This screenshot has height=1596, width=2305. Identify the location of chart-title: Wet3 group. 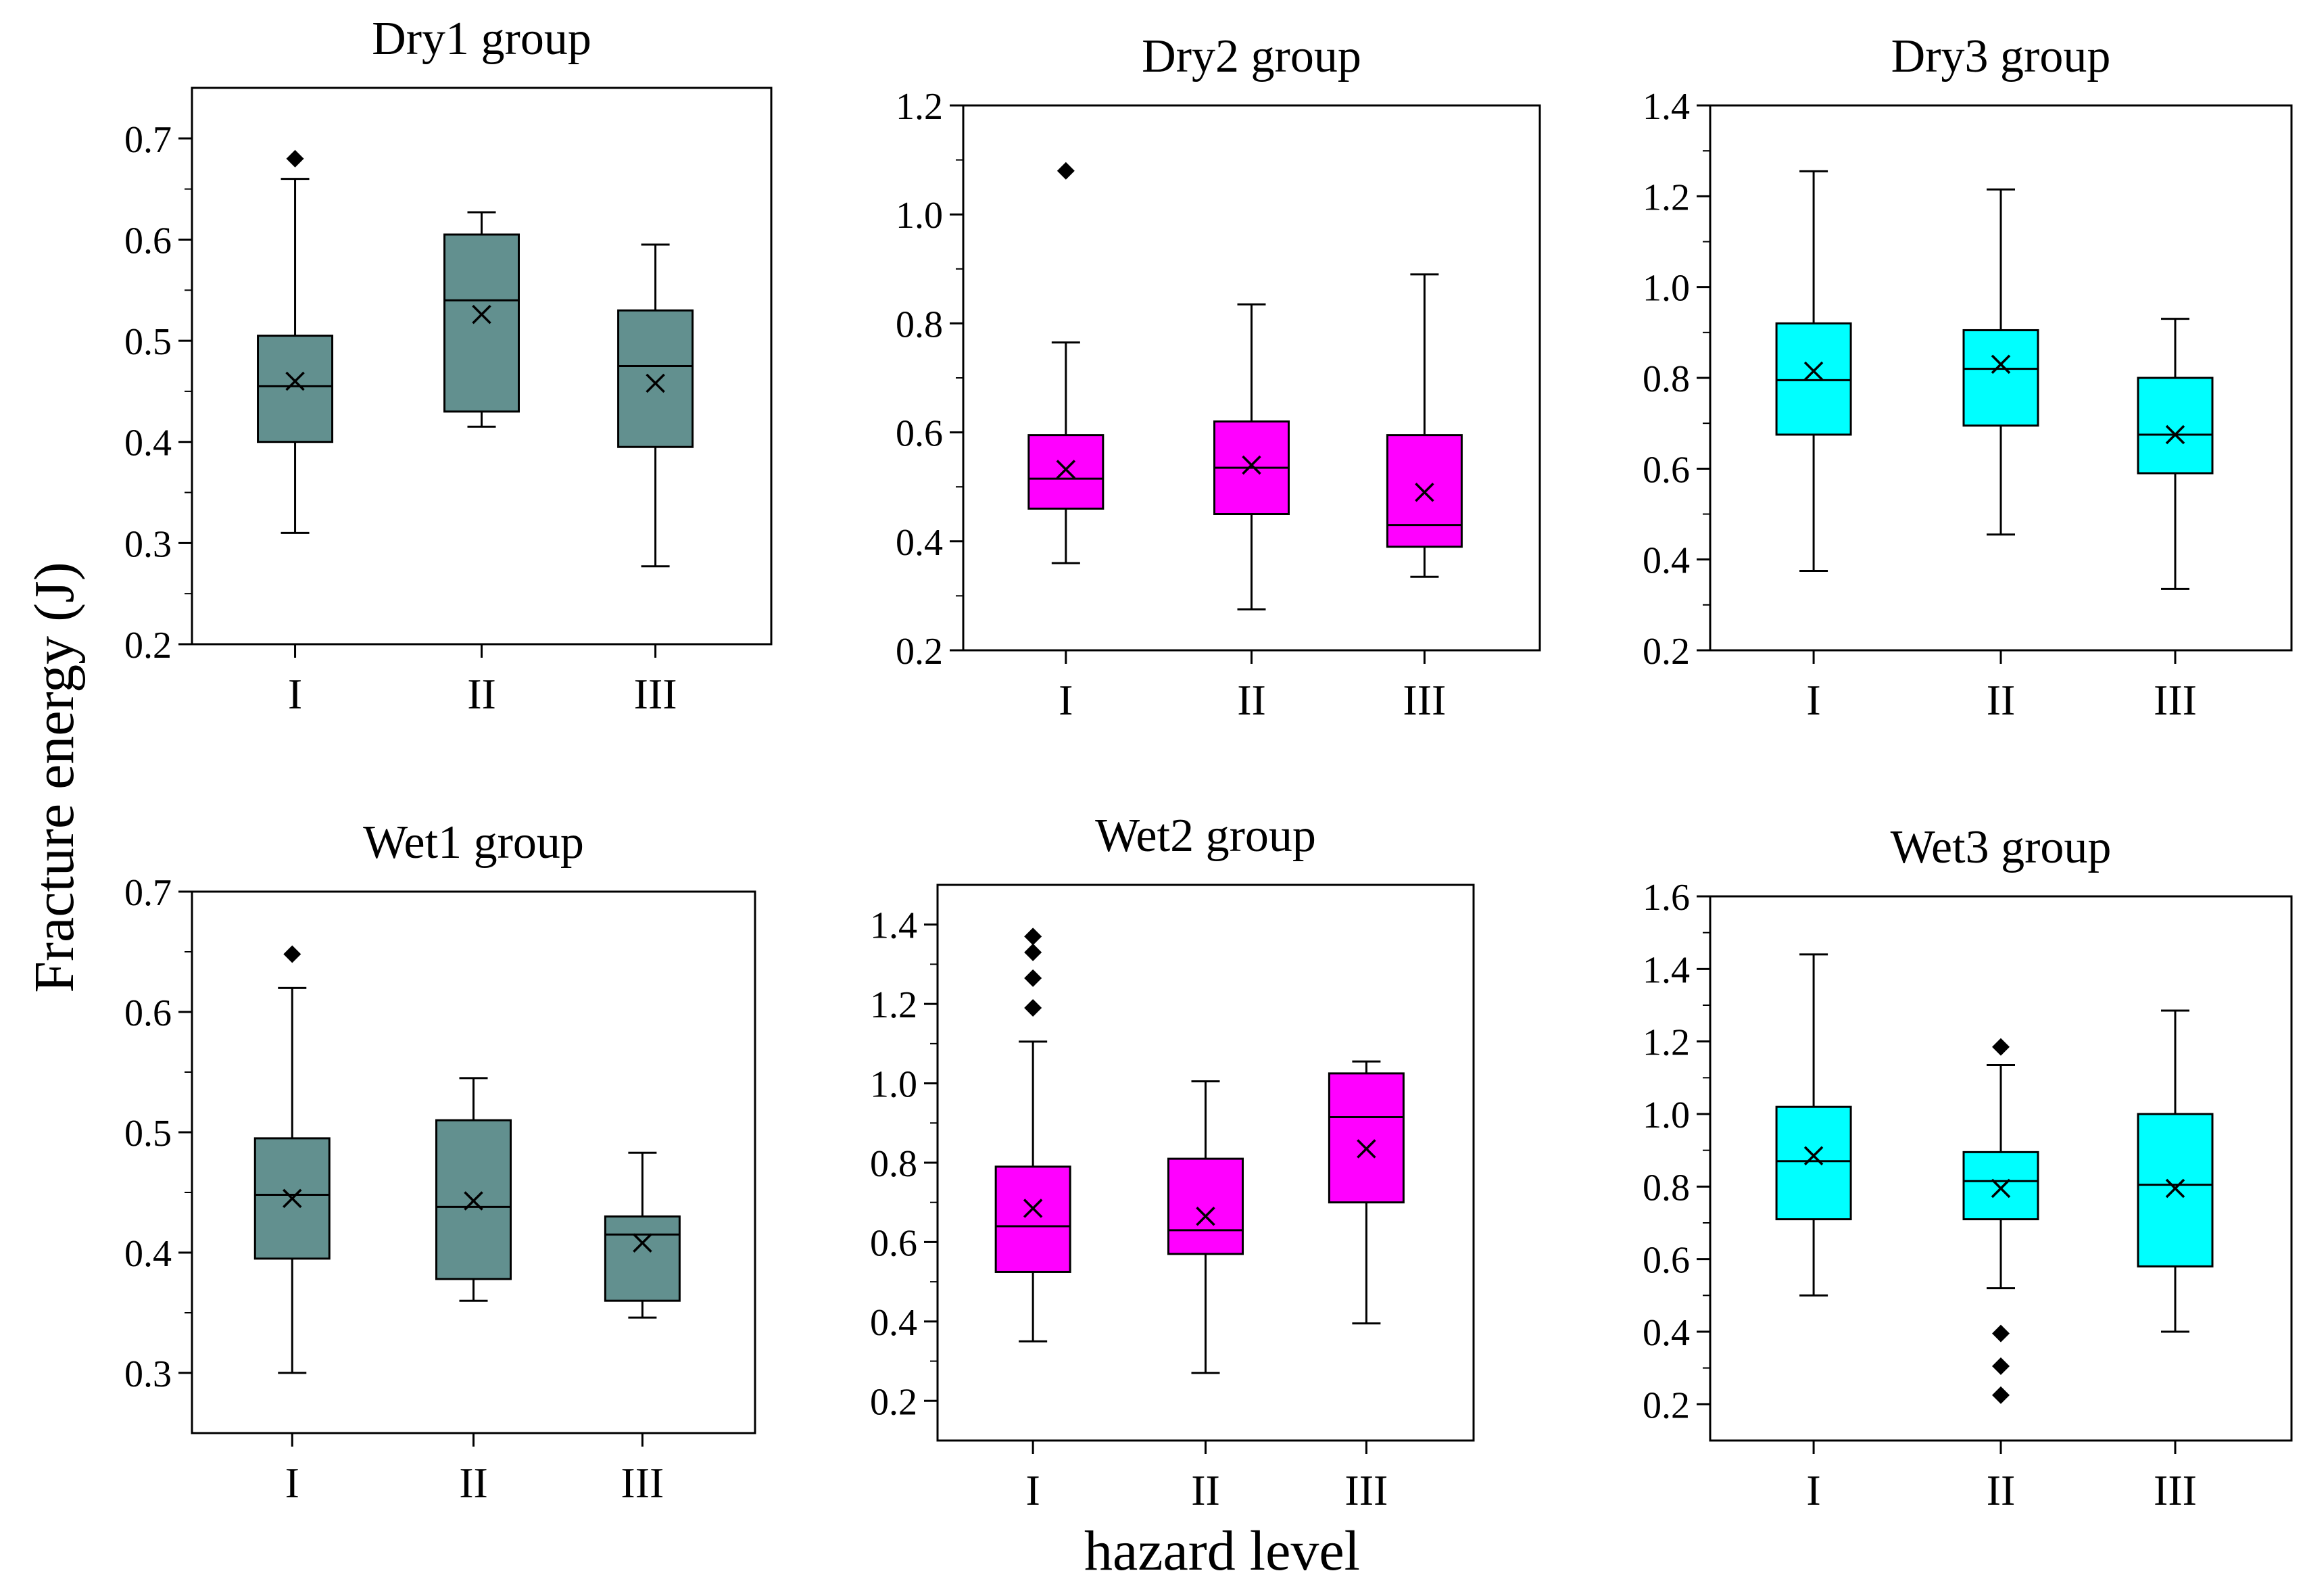
(2001, 847).